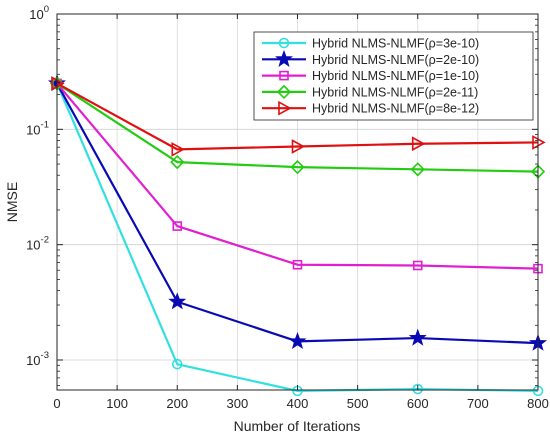  I want to click on x-tick-label: 800, so click(538, 403).